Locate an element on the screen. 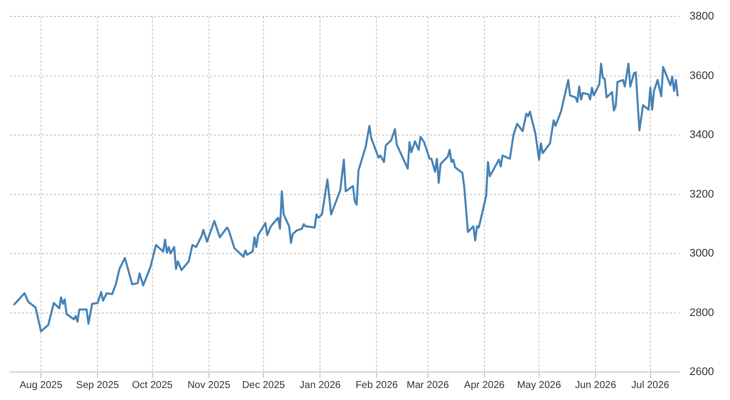 Image resolution: width=730 pixels, height=400 pixels. y-tick-label: 2600 is located at coordinates (702, 372).